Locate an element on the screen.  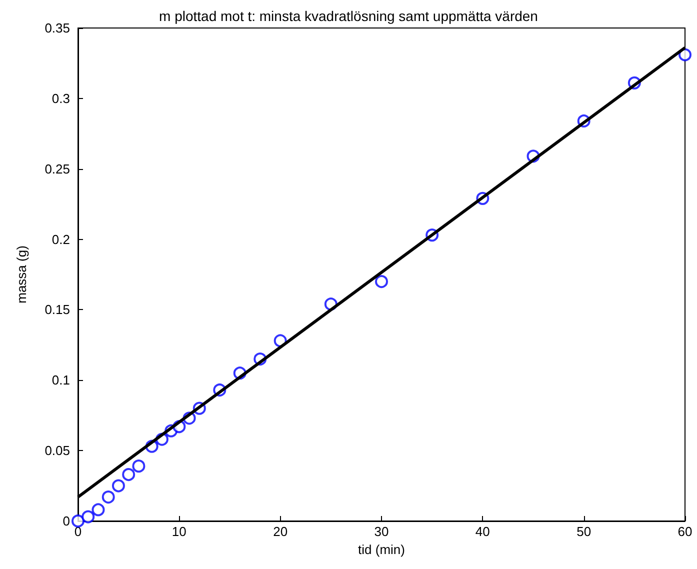
x-tick-label: 40 is located at coordinates (482, 531).